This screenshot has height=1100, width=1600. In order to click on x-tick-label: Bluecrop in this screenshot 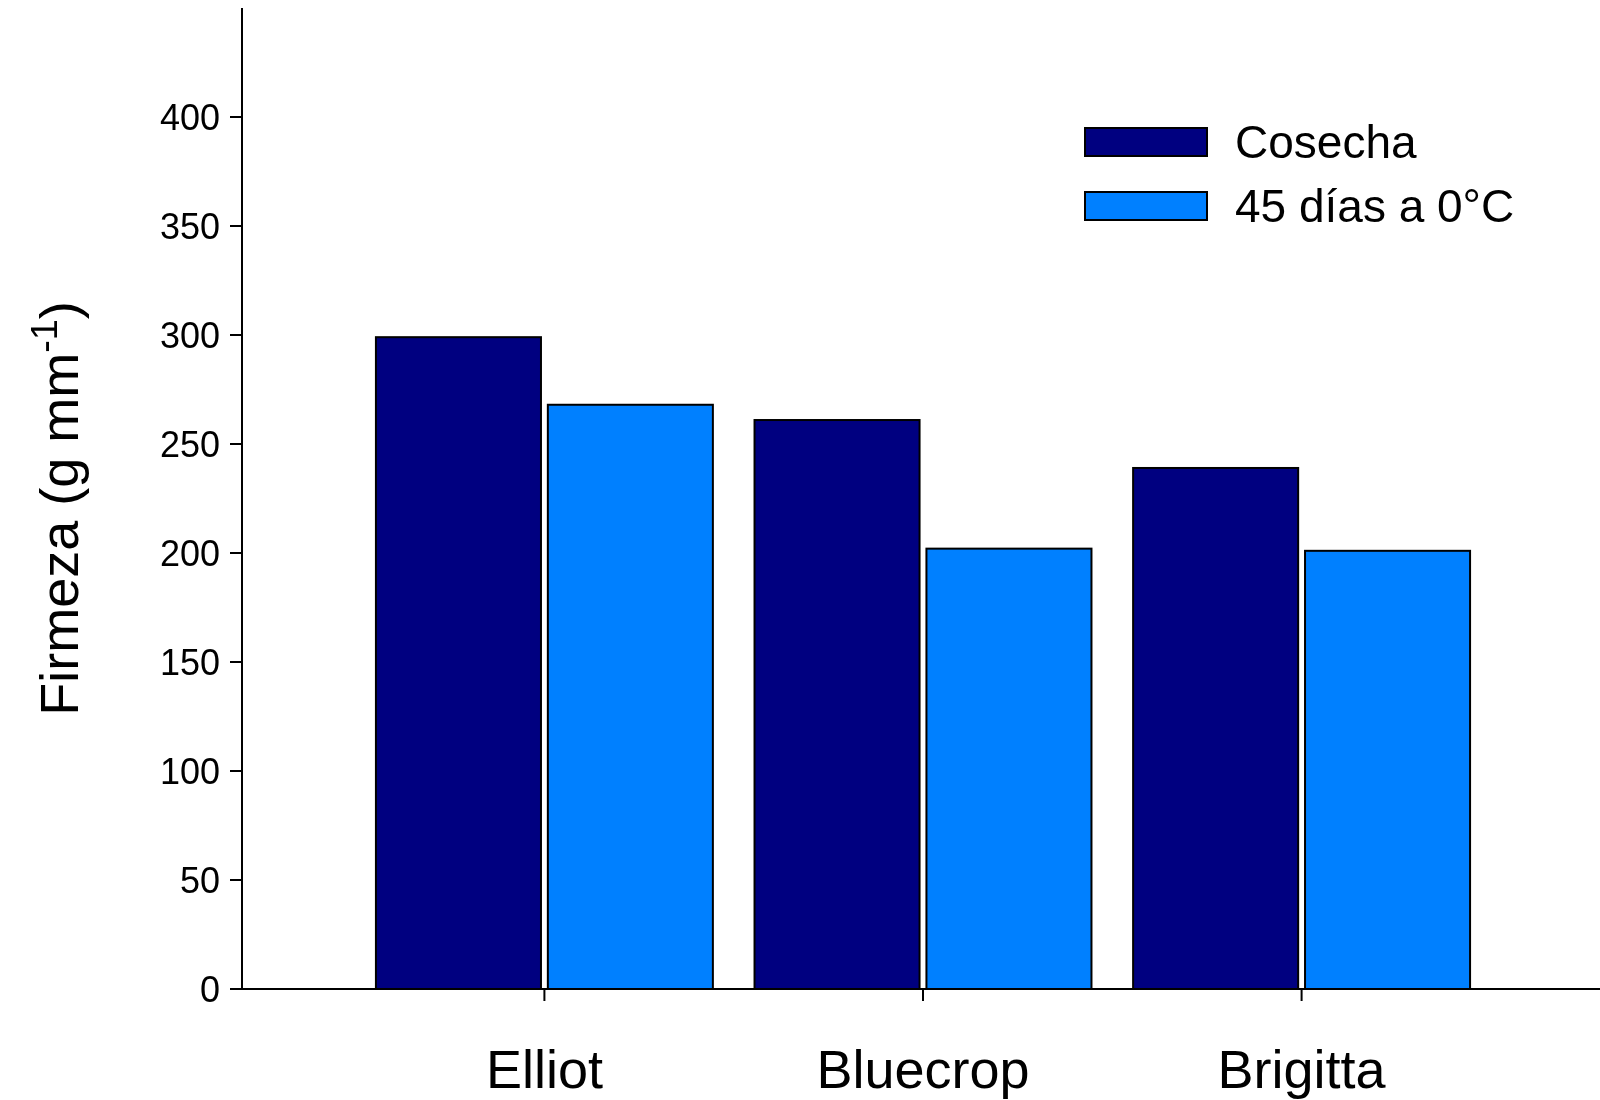, I will do `click(923, 1069)`.